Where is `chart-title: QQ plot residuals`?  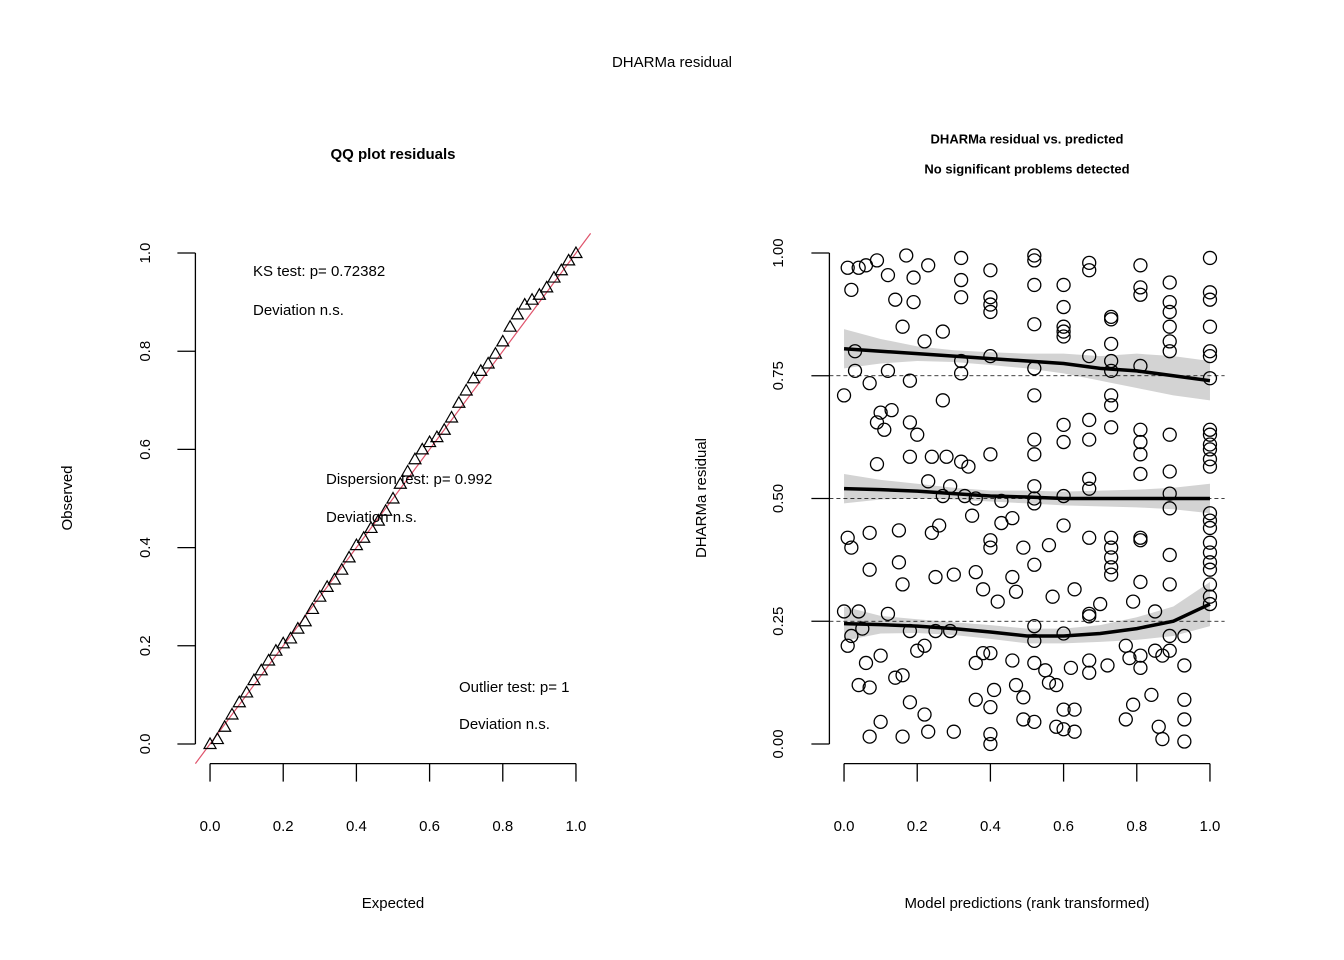
chart-title: QQ plot residuals is located at coordinates (392, 154).